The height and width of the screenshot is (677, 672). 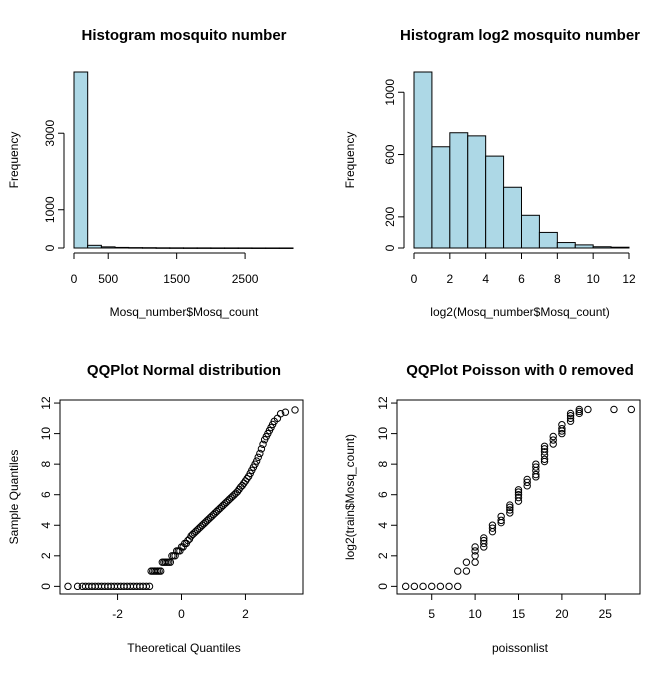 I want to click on y-tick-label: 10, so click(x=46, y=434).